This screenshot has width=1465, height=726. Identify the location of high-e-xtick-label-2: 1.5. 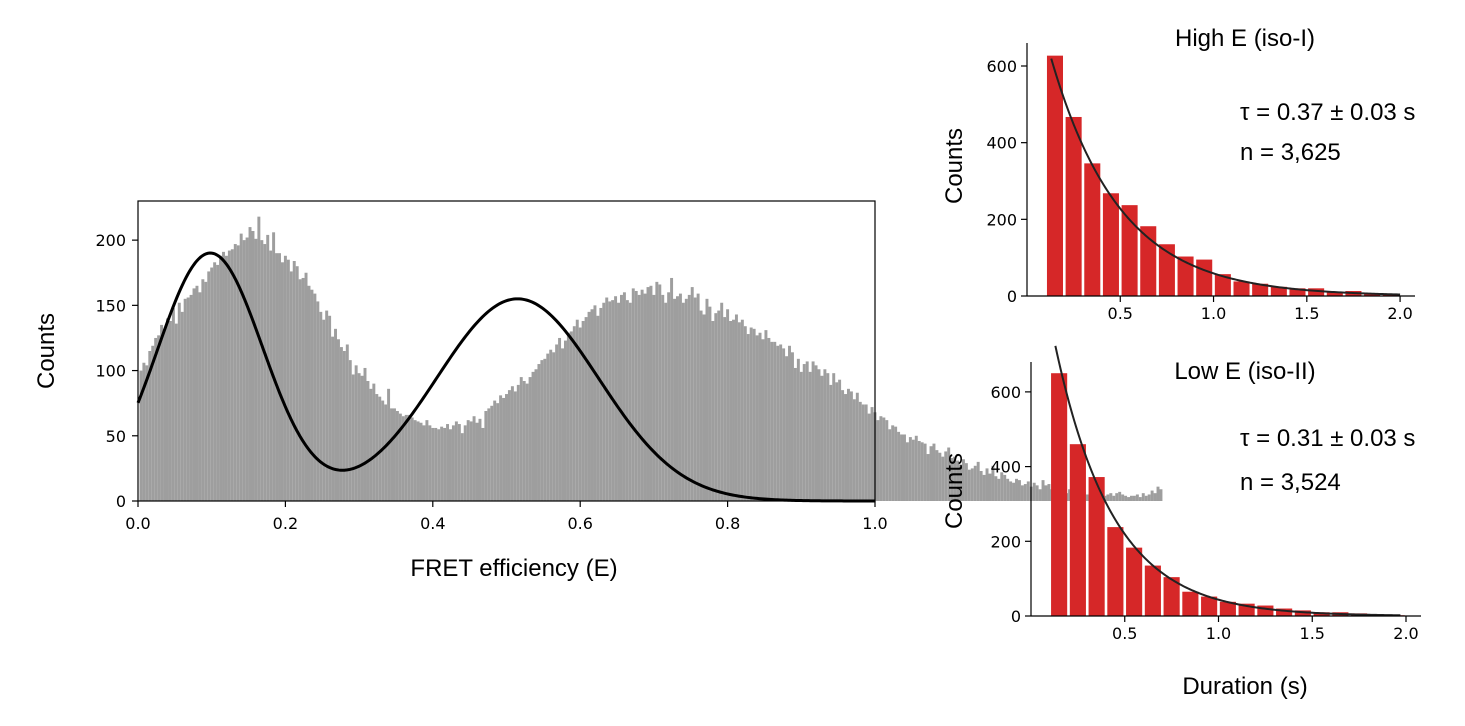
(1306, 313).